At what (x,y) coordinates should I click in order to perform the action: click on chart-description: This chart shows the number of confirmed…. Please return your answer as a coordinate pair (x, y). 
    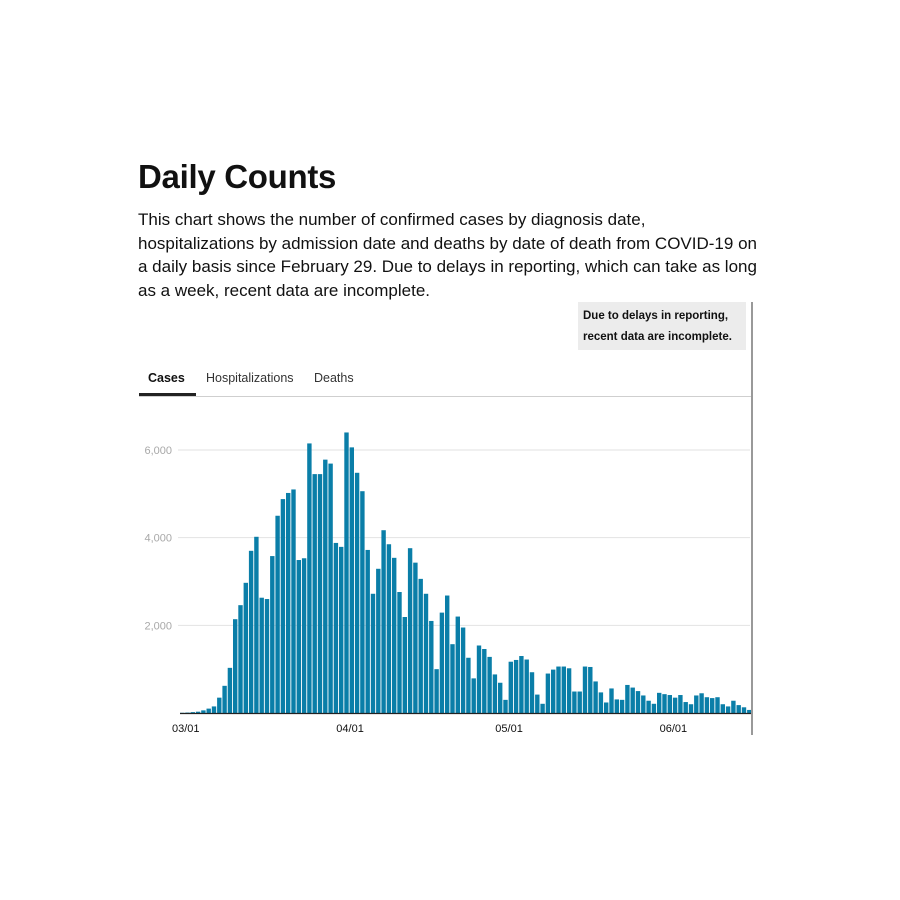
    Looking at the image, I should click on (447, 255).